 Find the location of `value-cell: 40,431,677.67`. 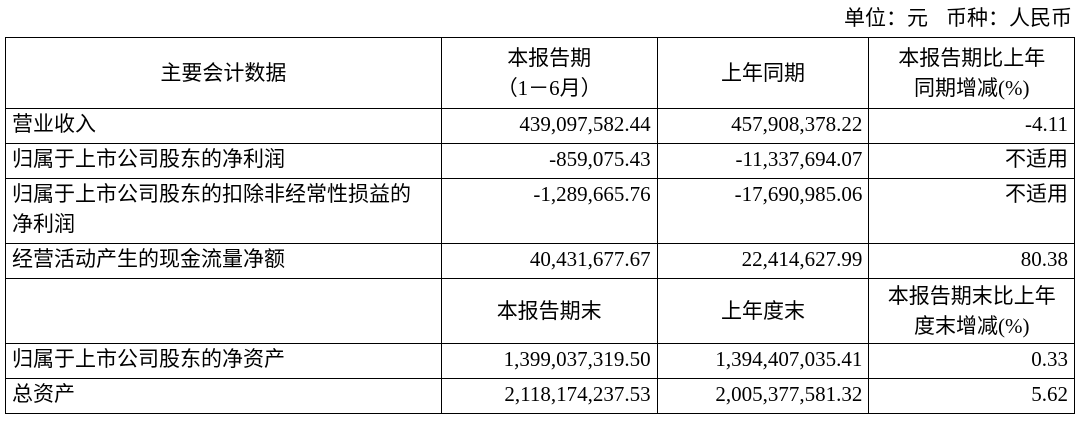

value-cell: 40,431,677.67 is located at coordinates (549, 261).